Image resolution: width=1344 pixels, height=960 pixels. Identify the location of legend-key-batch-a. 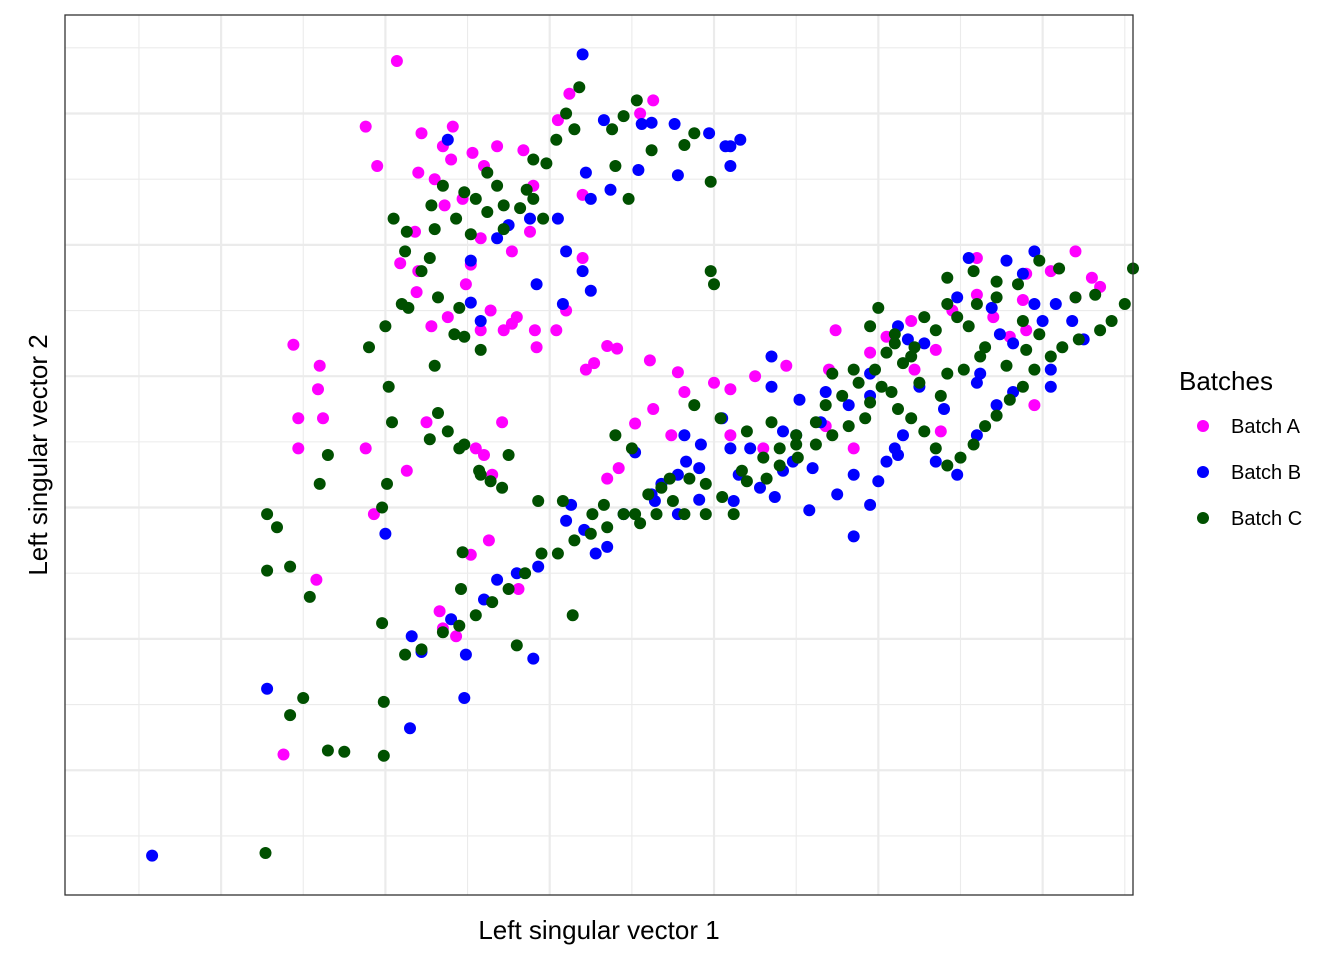
(1203, 426).